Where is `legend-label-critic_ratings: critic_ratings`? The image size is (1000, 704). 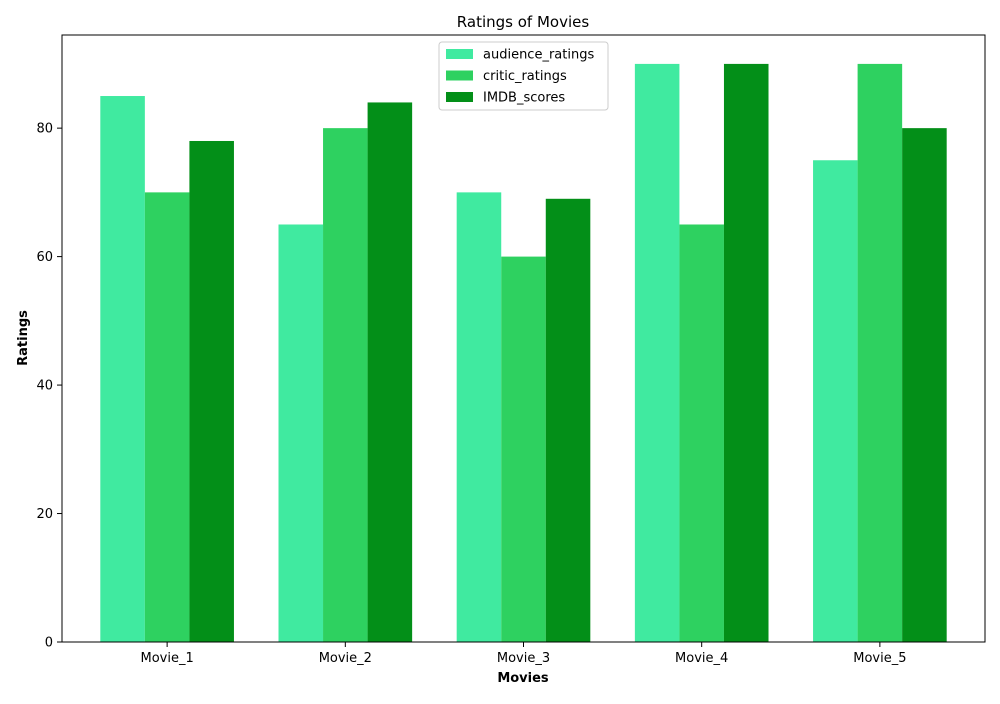
legend-label-critic_ratings: critic_ratings is located at coordinates (525, 76).